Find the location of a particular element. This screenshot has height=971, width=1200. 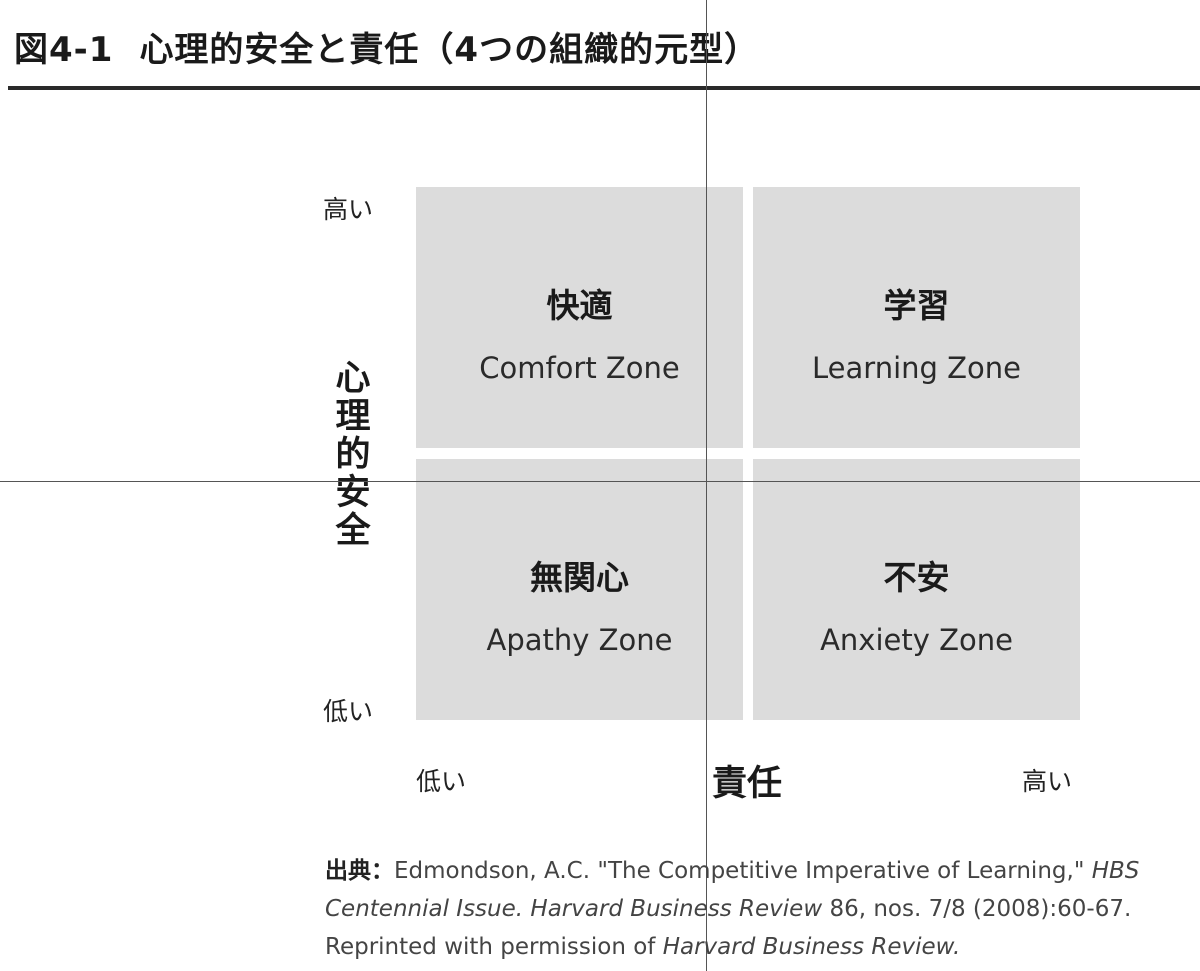

quadrant-apathy-zone: 無関心 Apathy Zone is located at coordinates (579, 589).